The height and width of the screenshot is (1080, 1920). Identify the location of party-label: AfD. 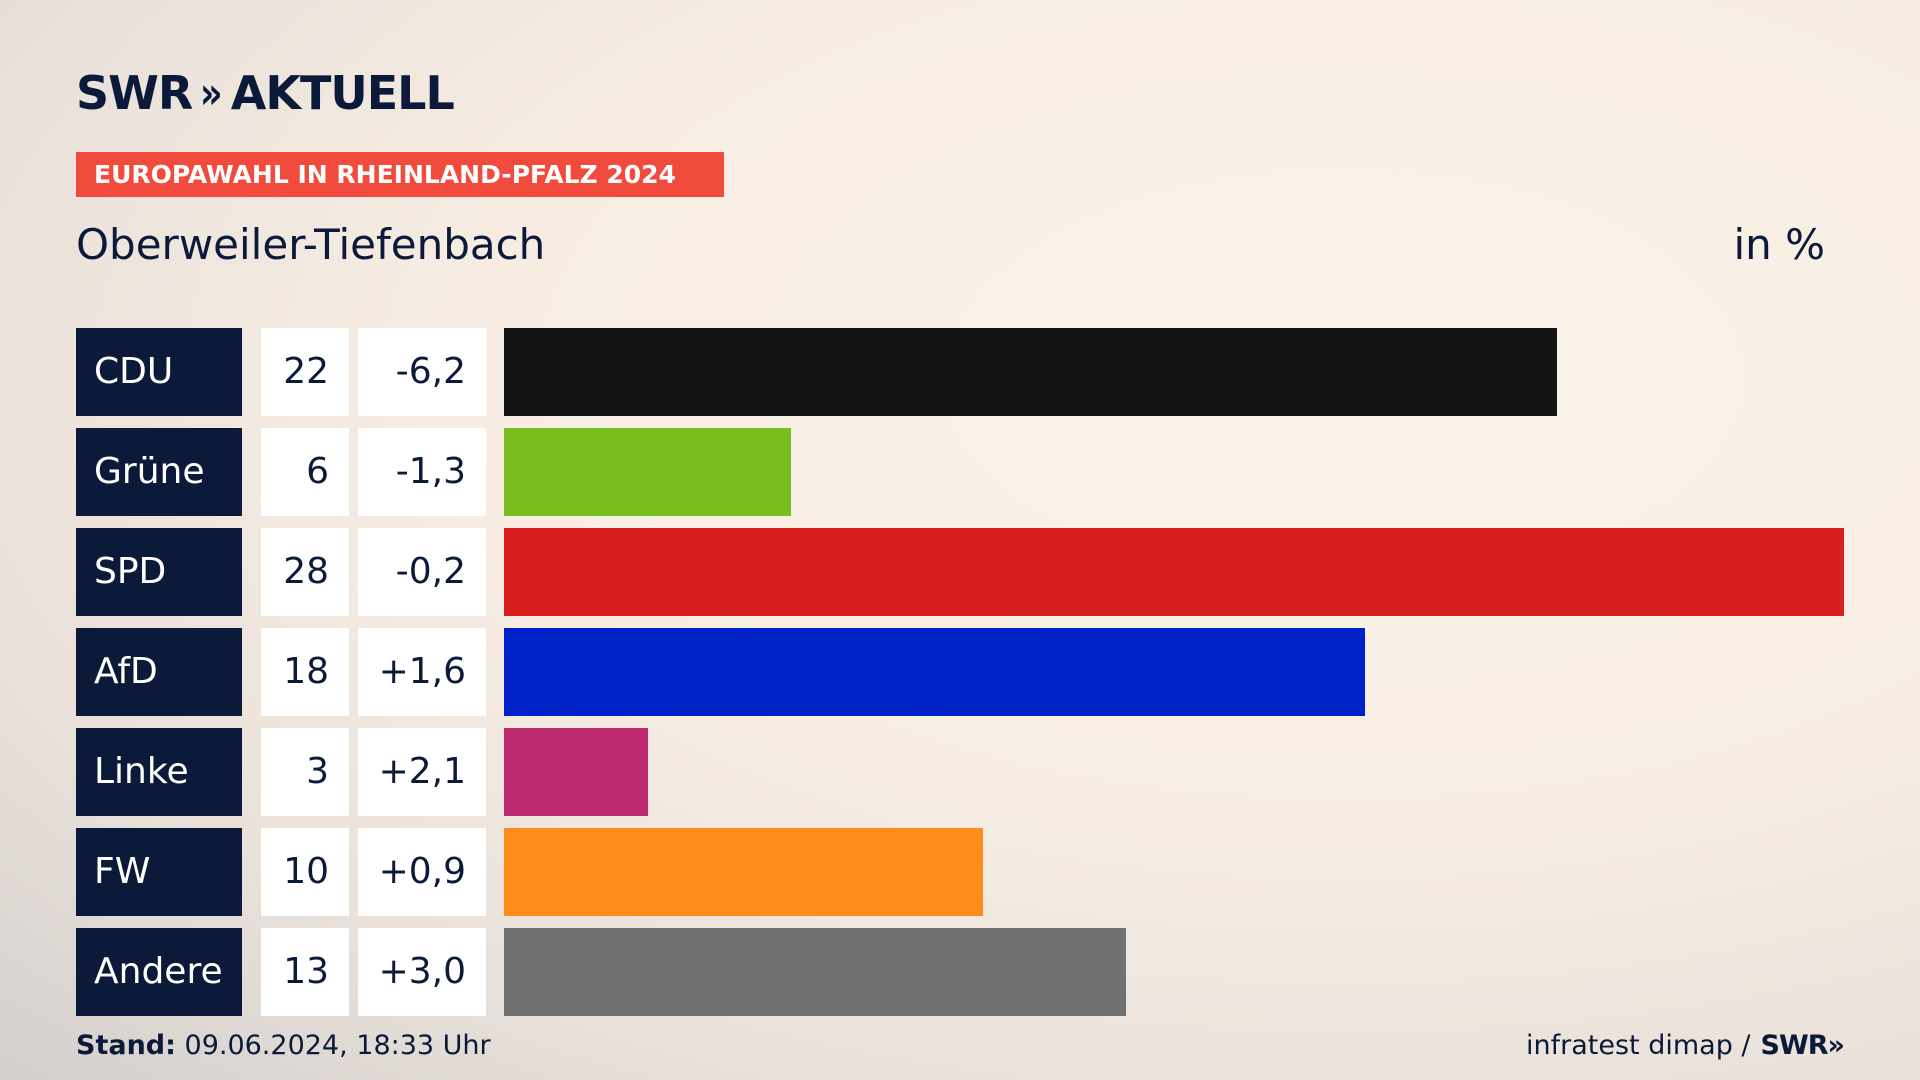
(159, 672).